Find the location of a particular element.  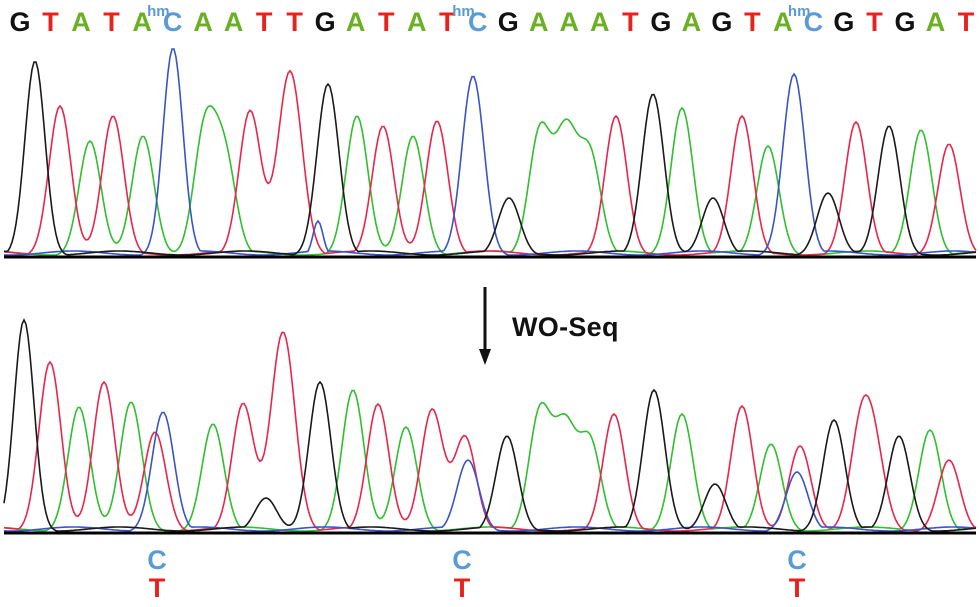

conversion-mark-2: C T is located at coordinates (462, 574).